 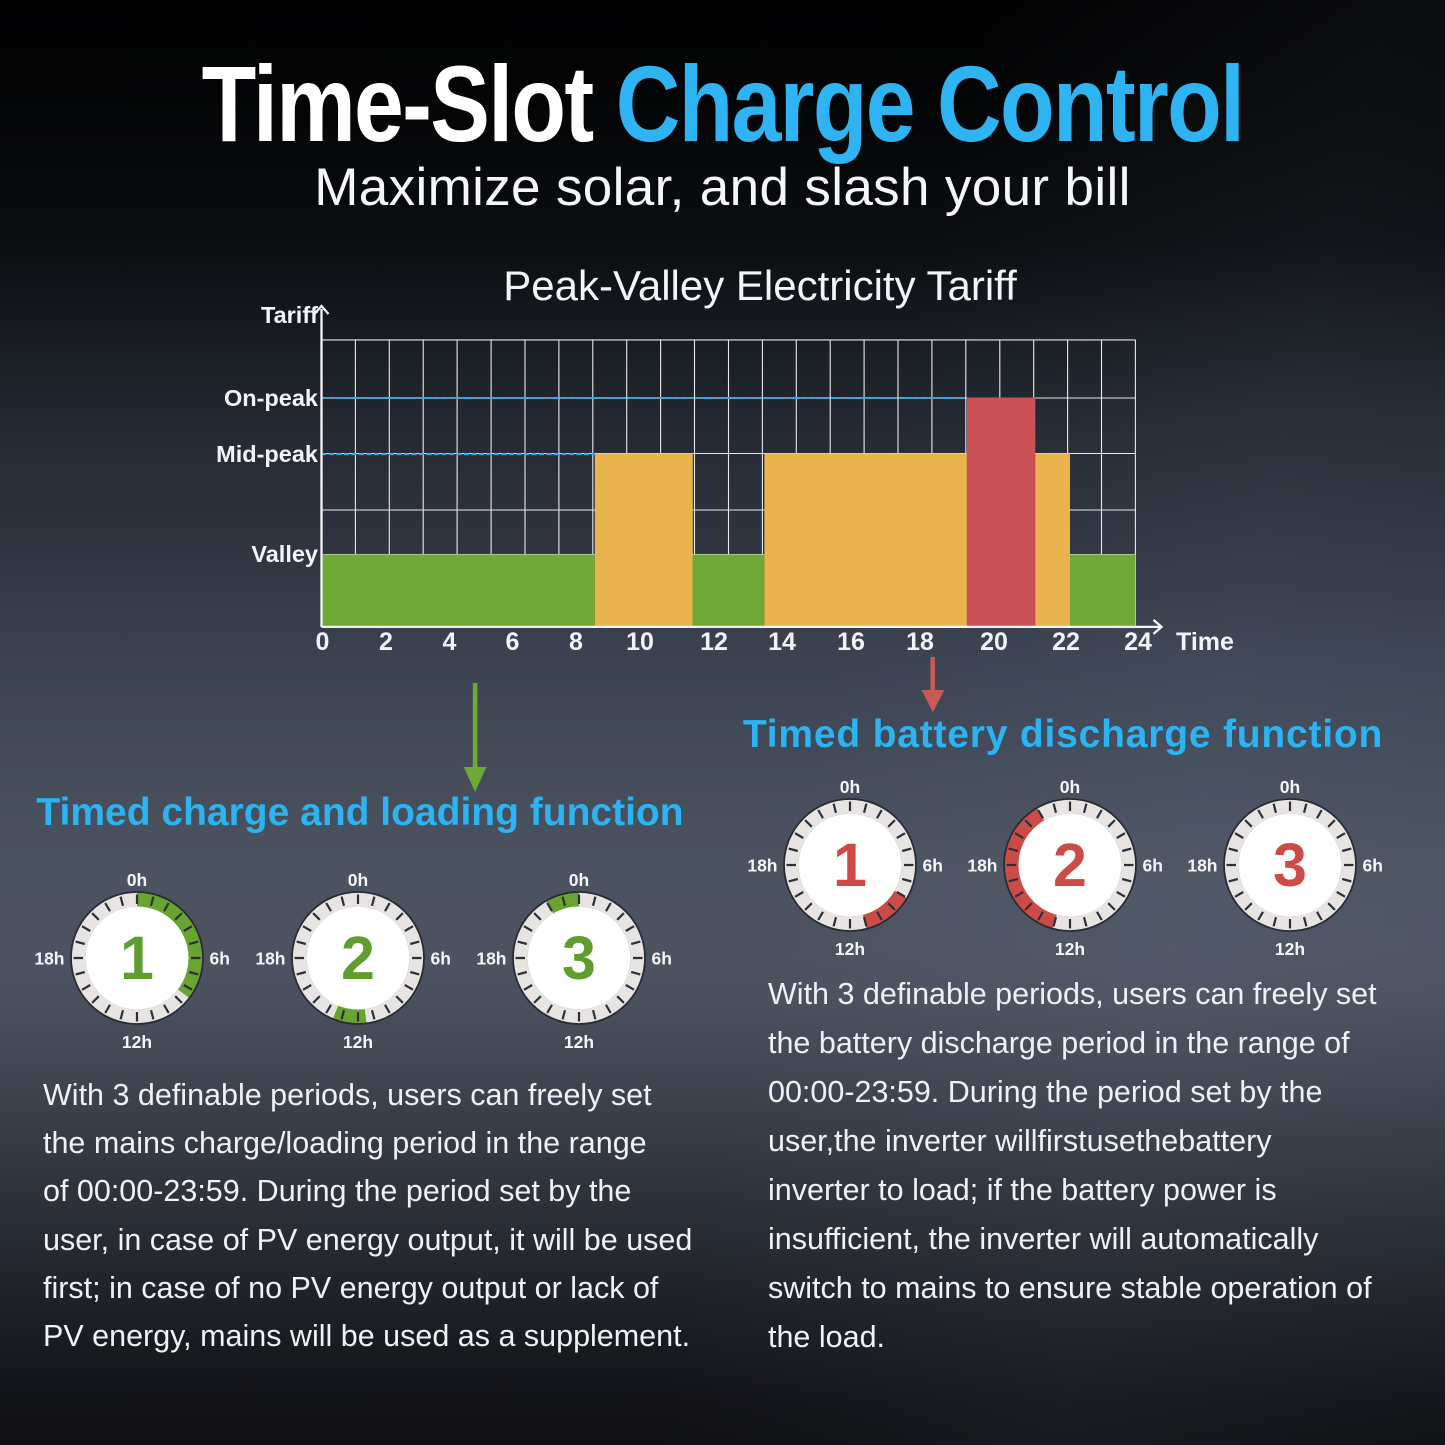 What do you see at coordinates (851, 642) in the screenshot?
I see `svg-text: 16` at bounding box center [851, 642].